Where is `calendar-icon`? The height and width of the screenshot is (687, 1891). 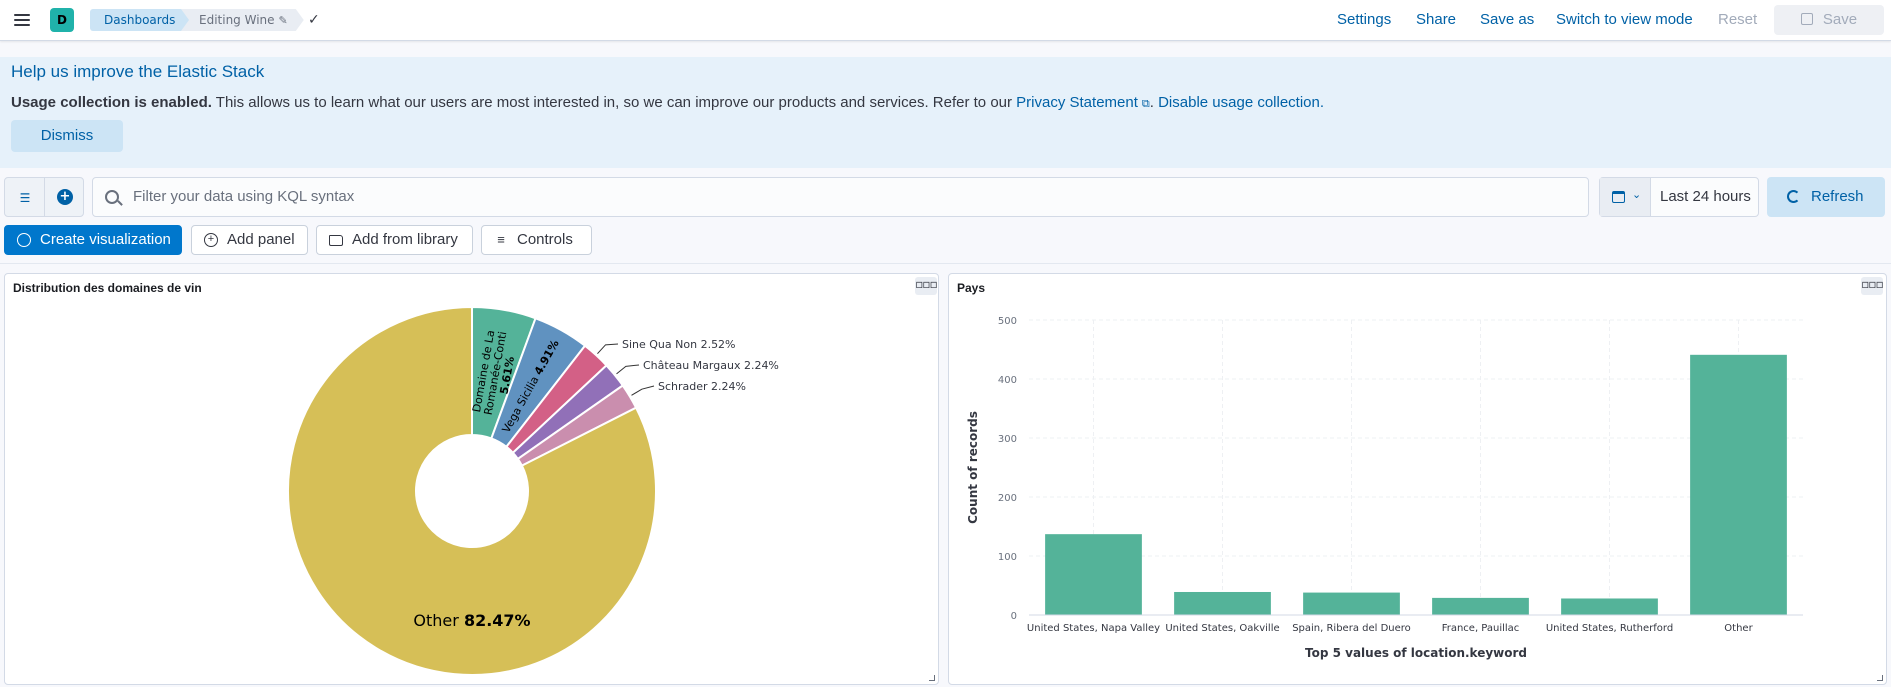 calendar-icon is located at coordinates (1618, 197).